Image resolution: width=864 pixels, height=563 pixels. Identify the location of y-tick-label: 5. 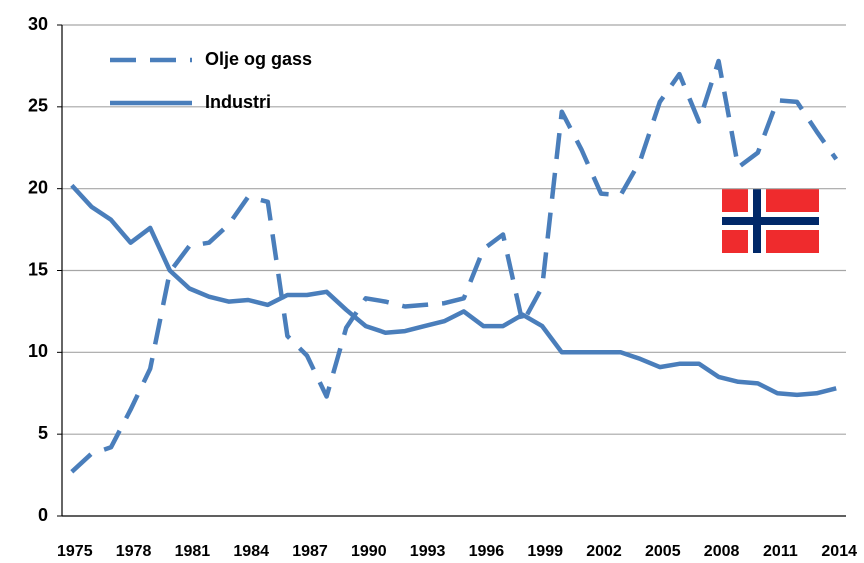
(43, 433).